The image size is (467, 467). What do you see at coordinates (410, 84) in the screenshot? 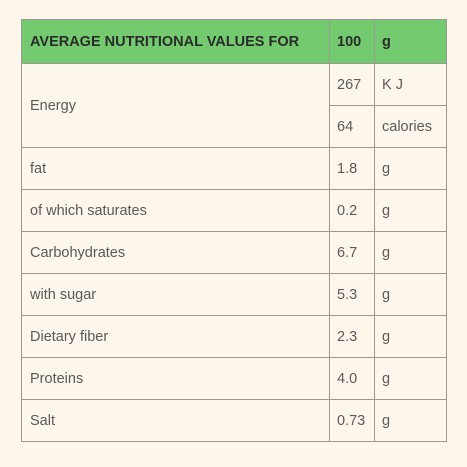
I see `nutrient-unit: K J` at bounding box center [410, 84].